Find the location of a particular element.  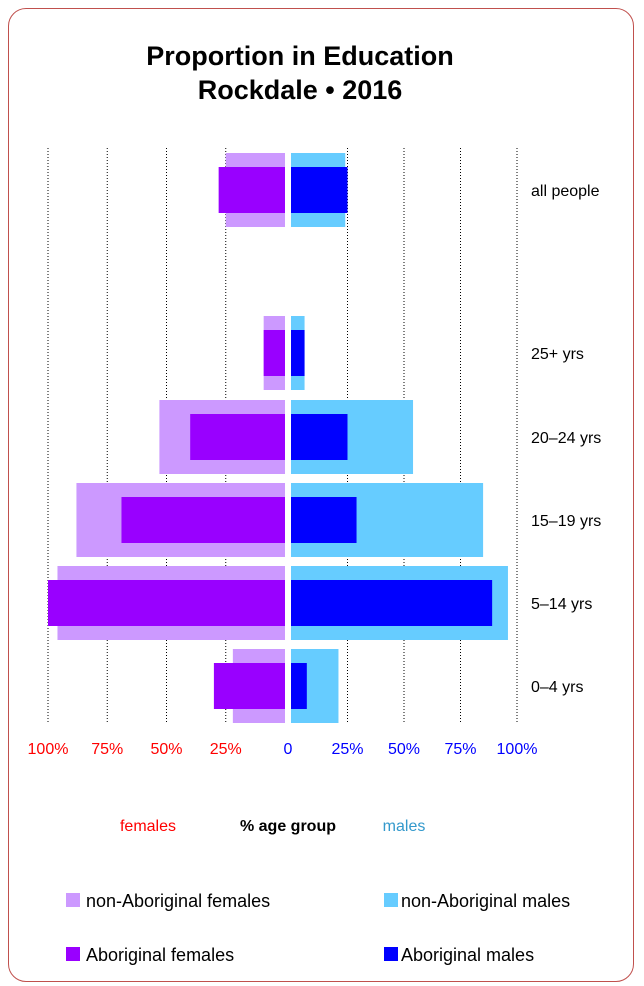

bar-aboriginal-females-5-14-yrs is located at coordinates (166, 603).